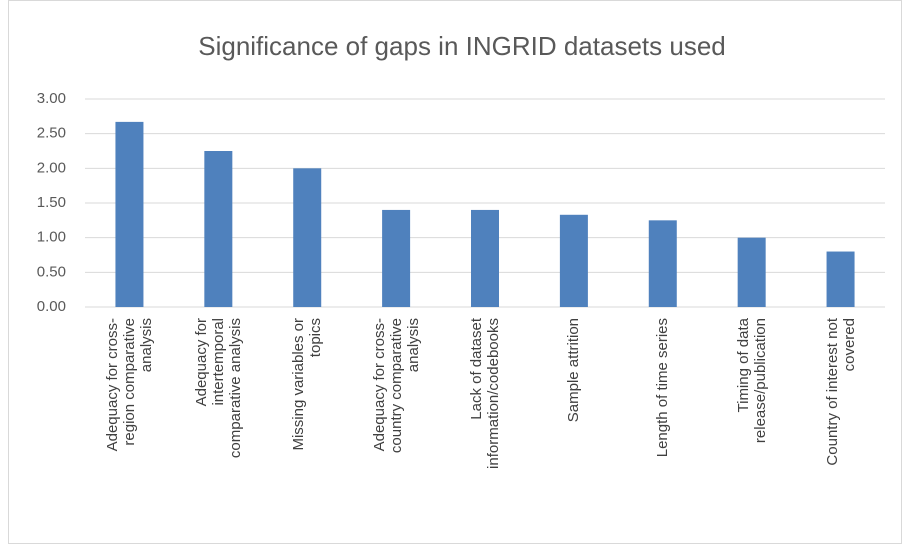  Describe the element at coordinates (51, 271) in the screenshot. I see `y-tick-label: 0.50` at that location.